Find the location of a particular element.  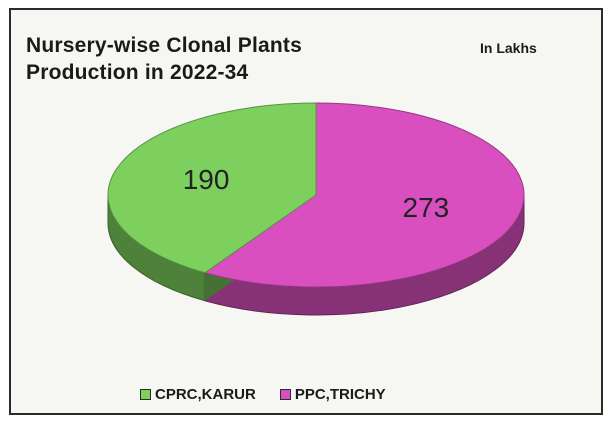

legend-swatch-ppc is located at coordinates (285, 394).